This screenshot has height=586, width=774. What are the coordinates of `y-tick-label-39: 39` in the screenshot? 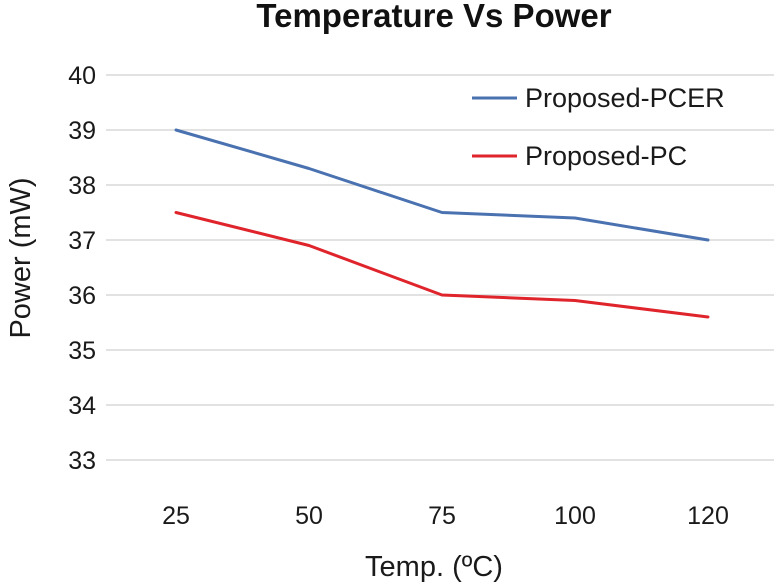 It's located at (82, 131).